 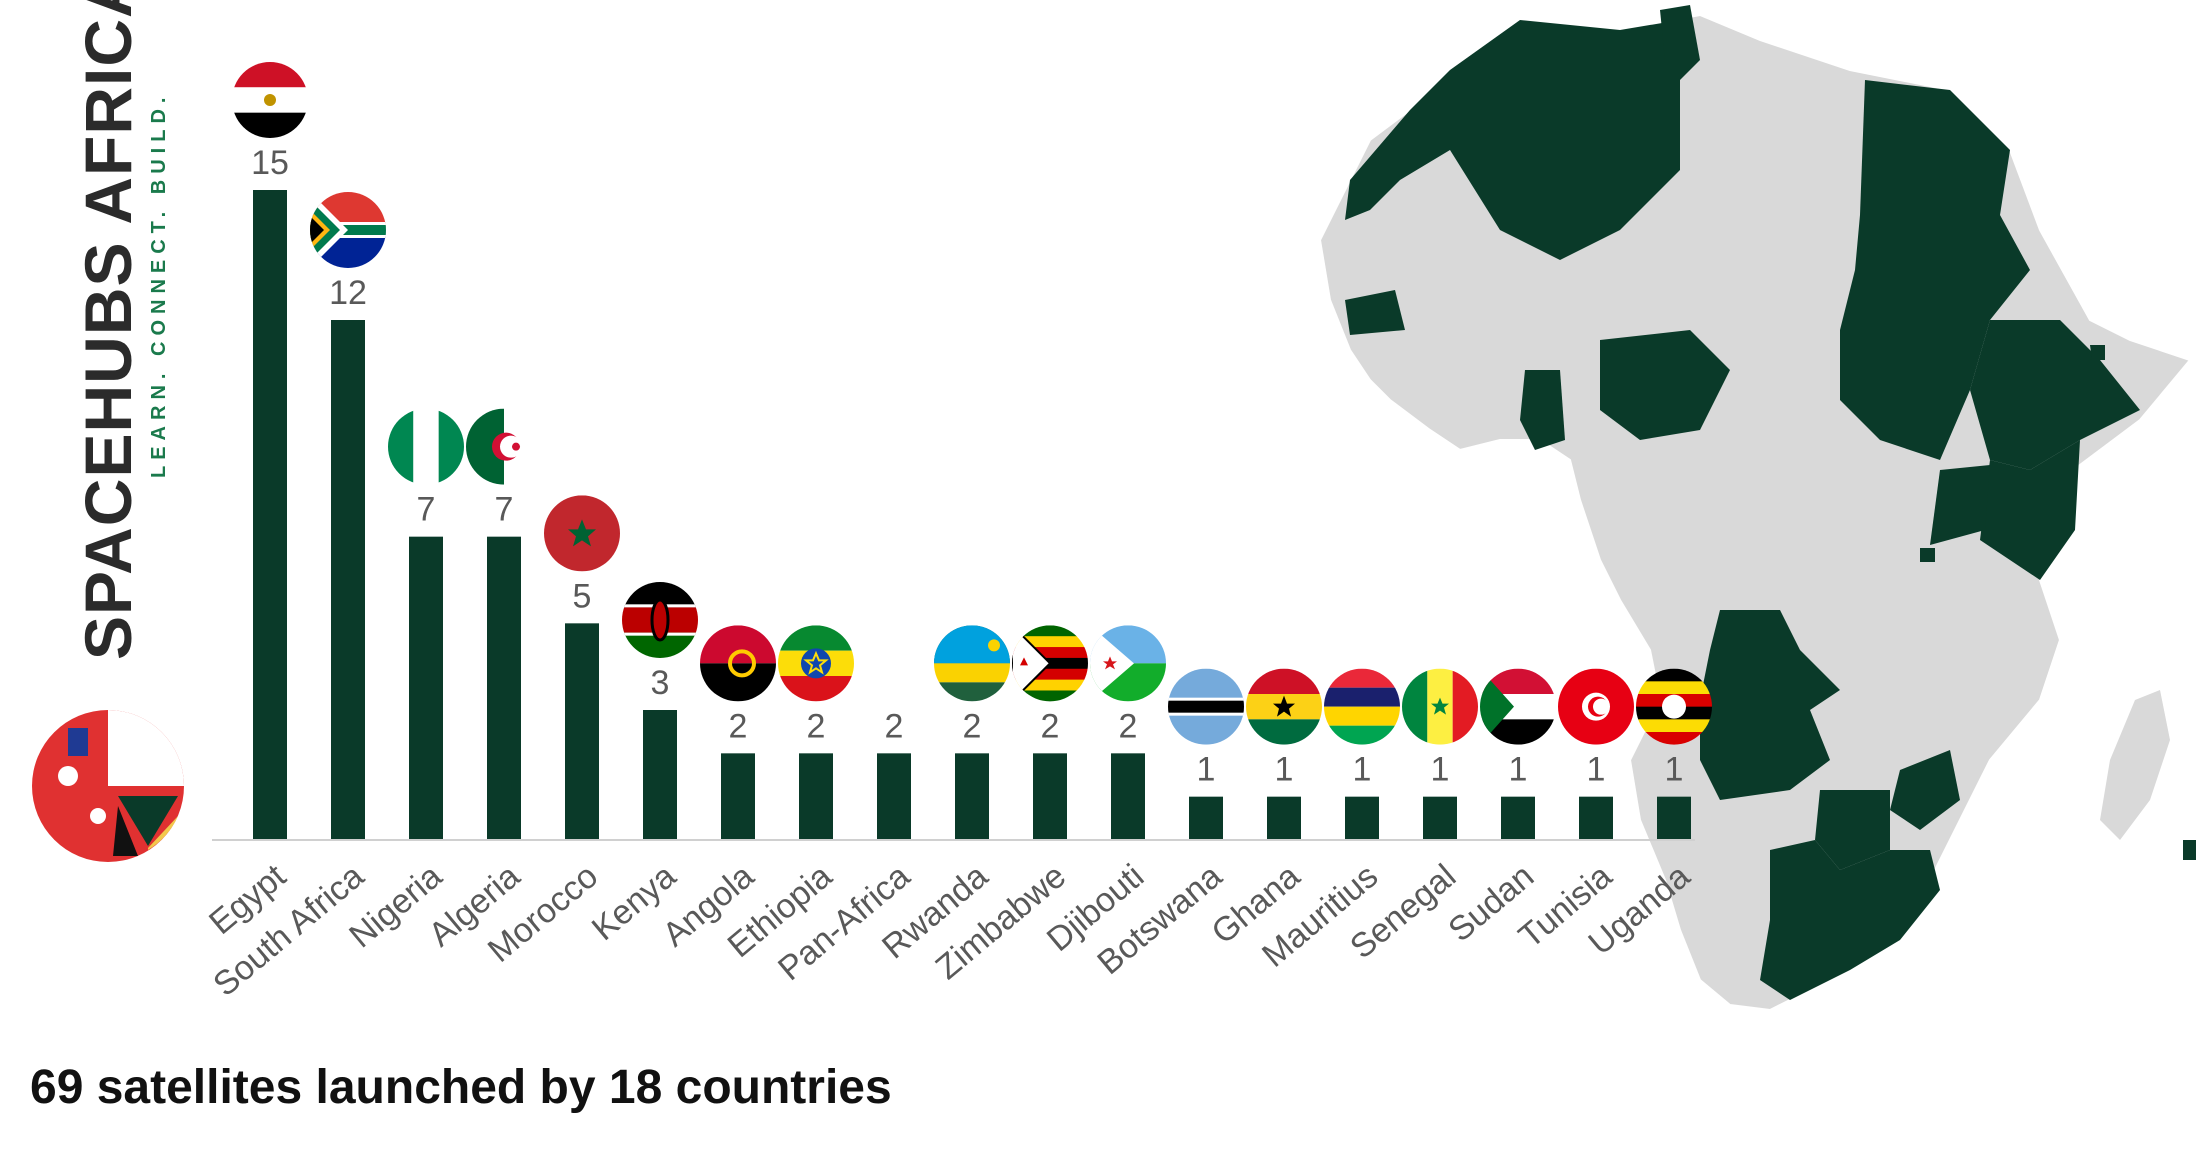 What do you see at coordinates (1674, 818) in the screenshot?
I see `bar-uganda` at bounding box center [1674, 818].